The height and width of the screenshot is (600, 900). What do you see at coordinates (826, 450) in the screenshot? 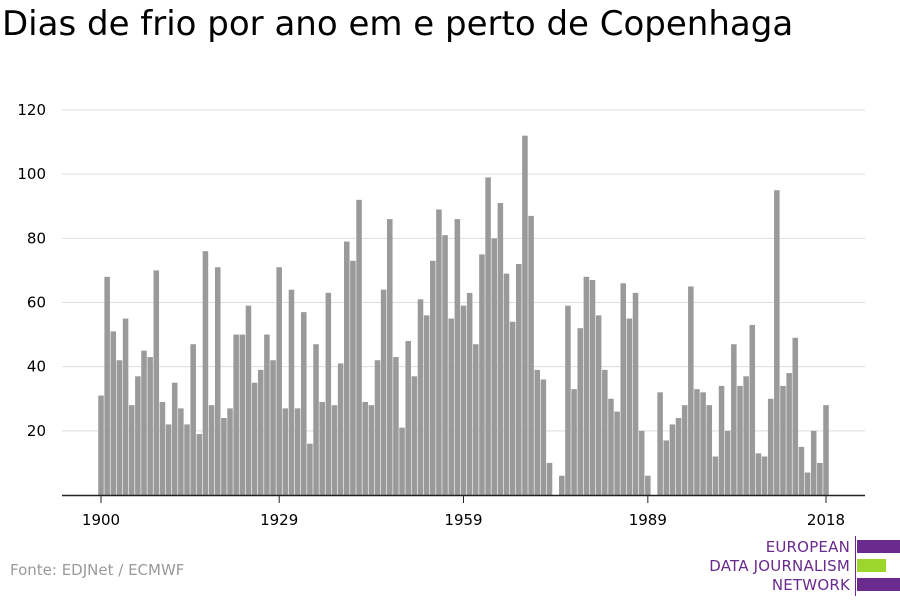
I see `bar-2018` at bounding box center [826, 450].